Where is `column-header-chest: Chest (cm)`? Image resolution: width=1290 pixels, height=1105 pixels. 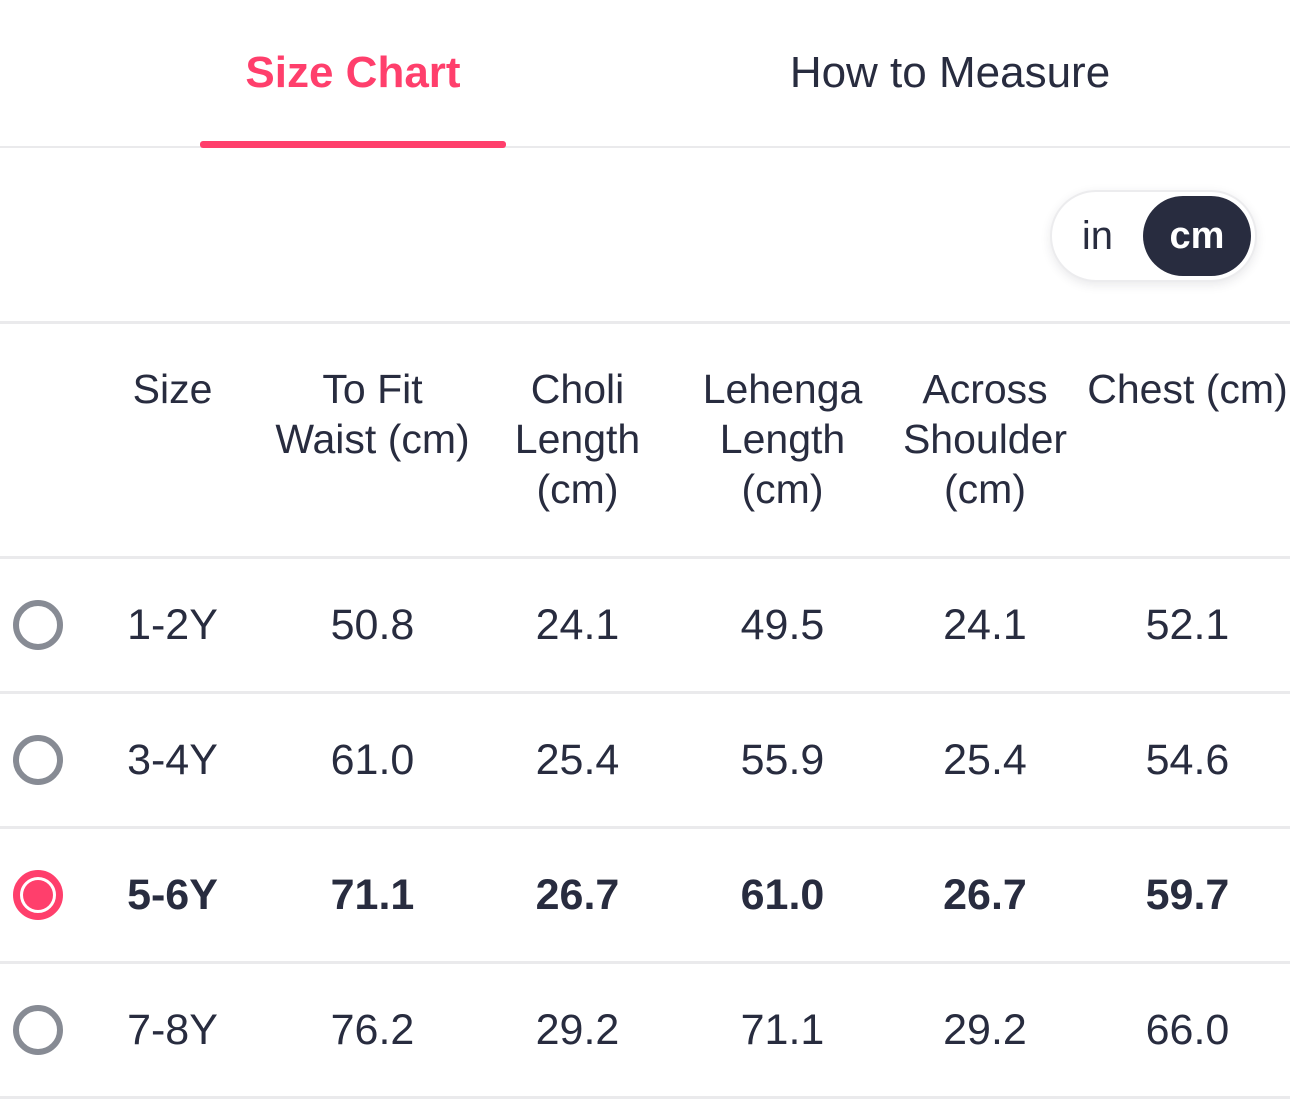 column-header-chest: Chest (cm) is located at coordinates (1187, 389).